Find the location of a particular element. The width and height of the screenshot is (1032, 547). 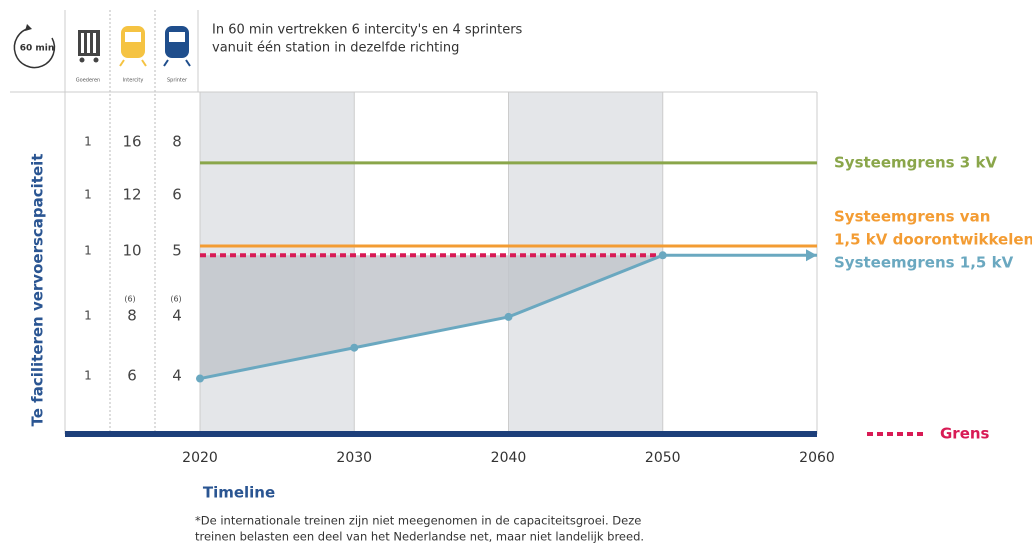

y-axis-label: Te faciliteren vervoerscapaciteit is located at coordinates (38, 290).